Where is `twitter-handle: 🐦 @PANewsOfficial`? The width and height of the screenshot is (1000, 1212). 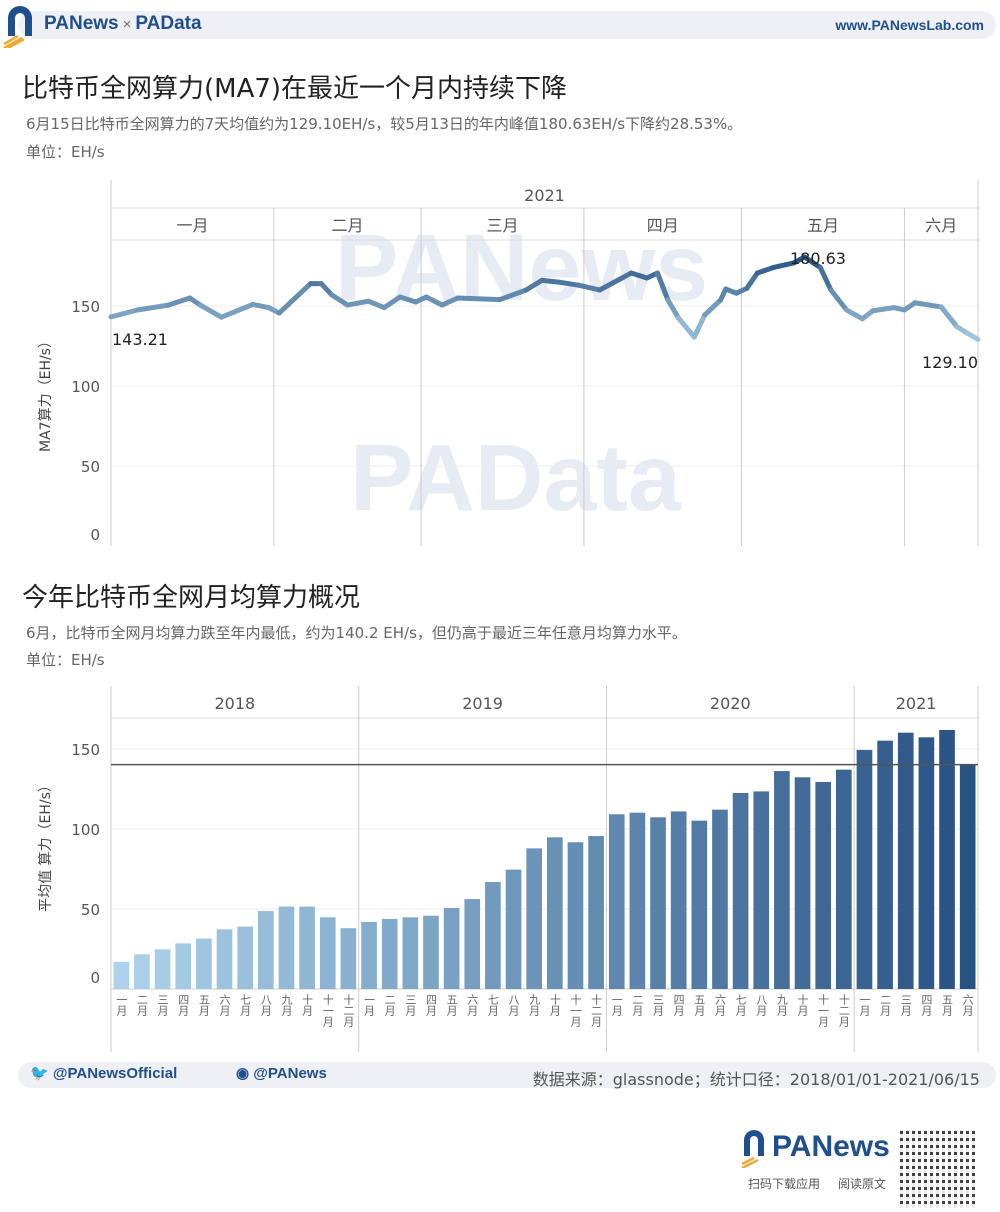 twitter-handle: 🐦 @PANewsOfficial is located at coordinates (103, 1073).